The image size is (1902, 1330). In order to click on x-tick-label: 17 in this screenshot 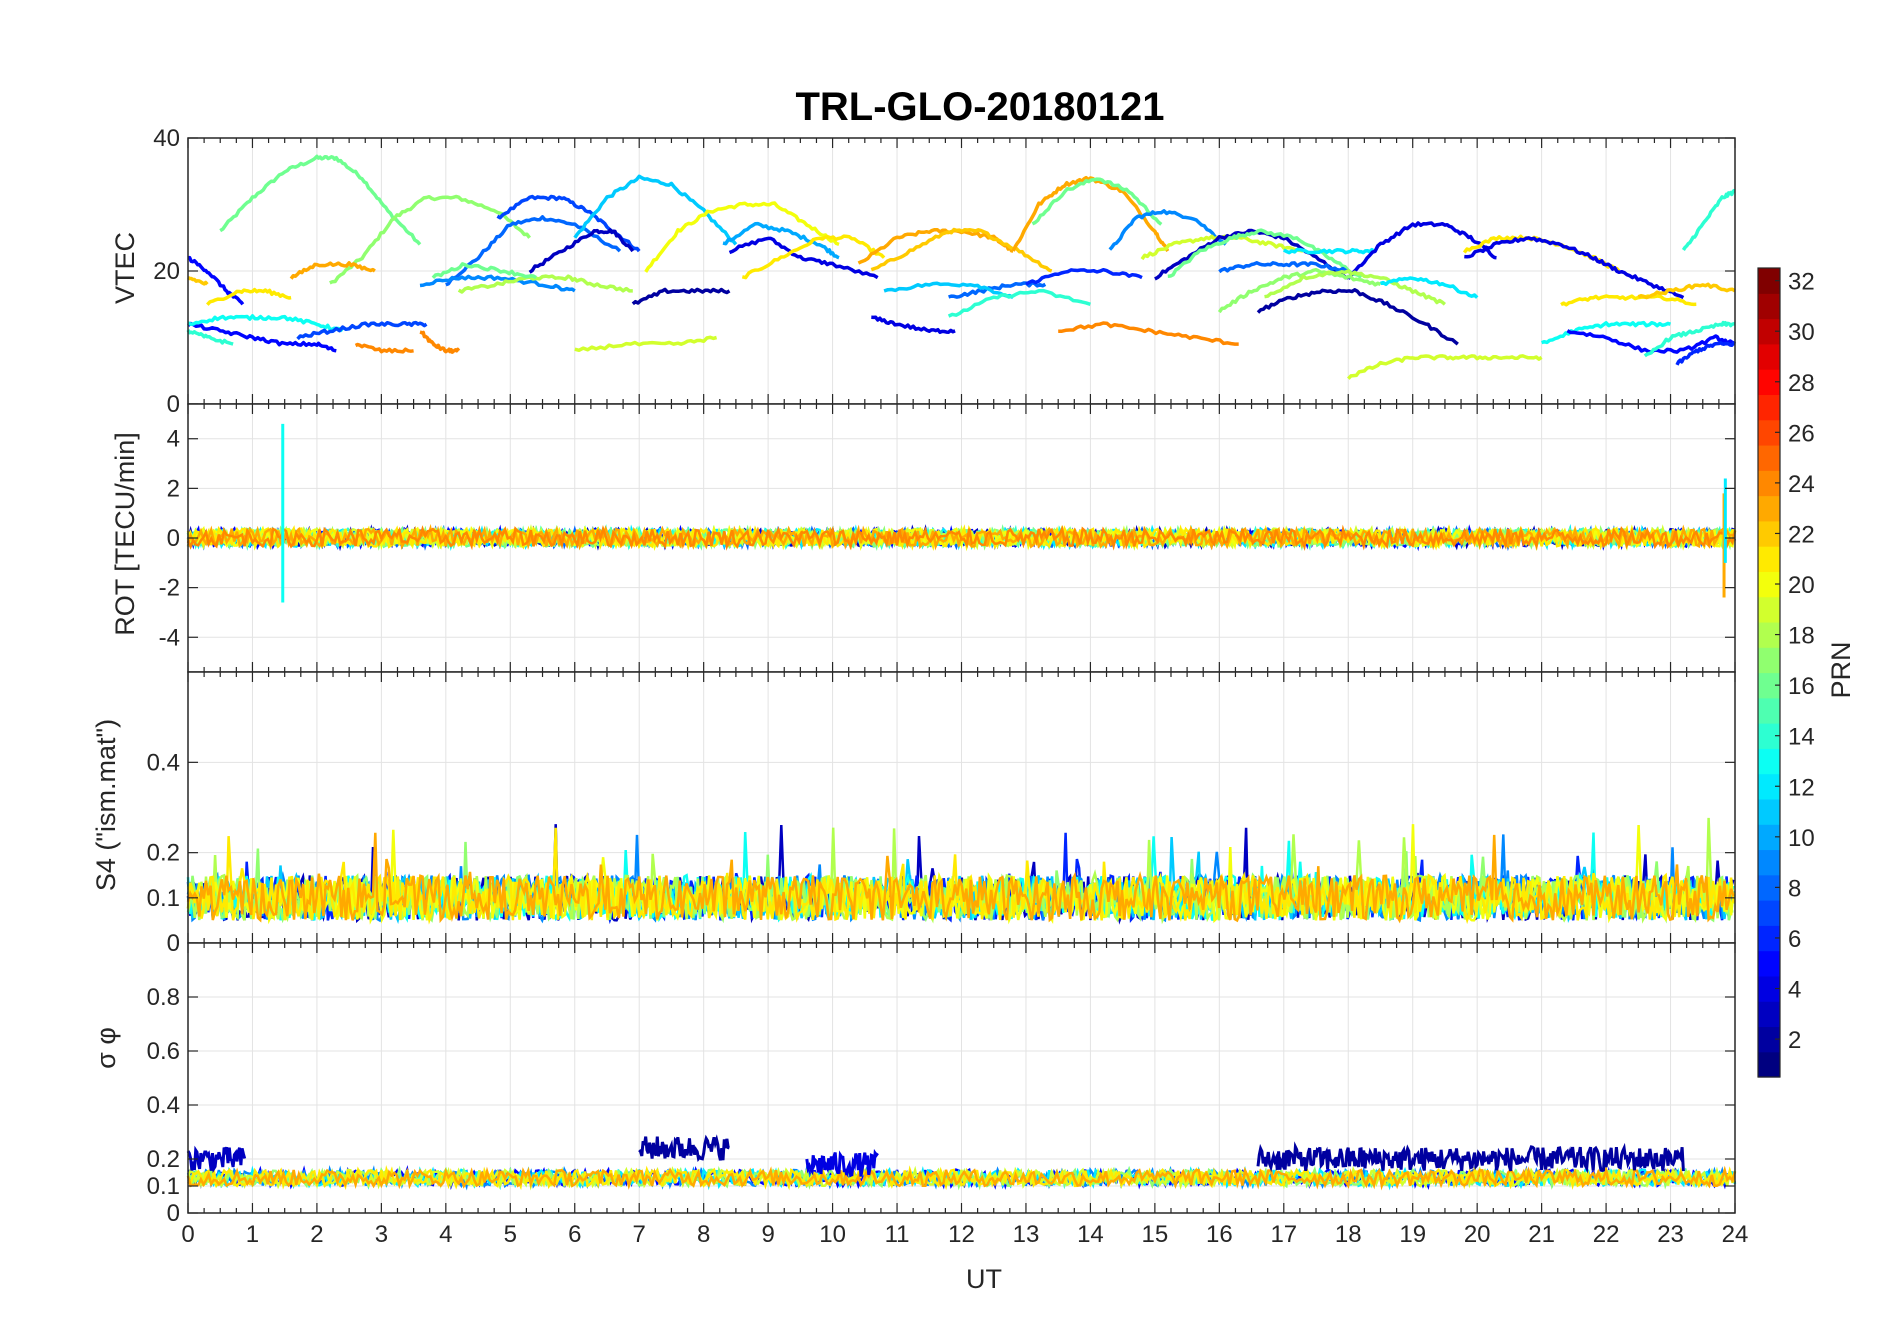, I will do `click(1283, 1234)`.